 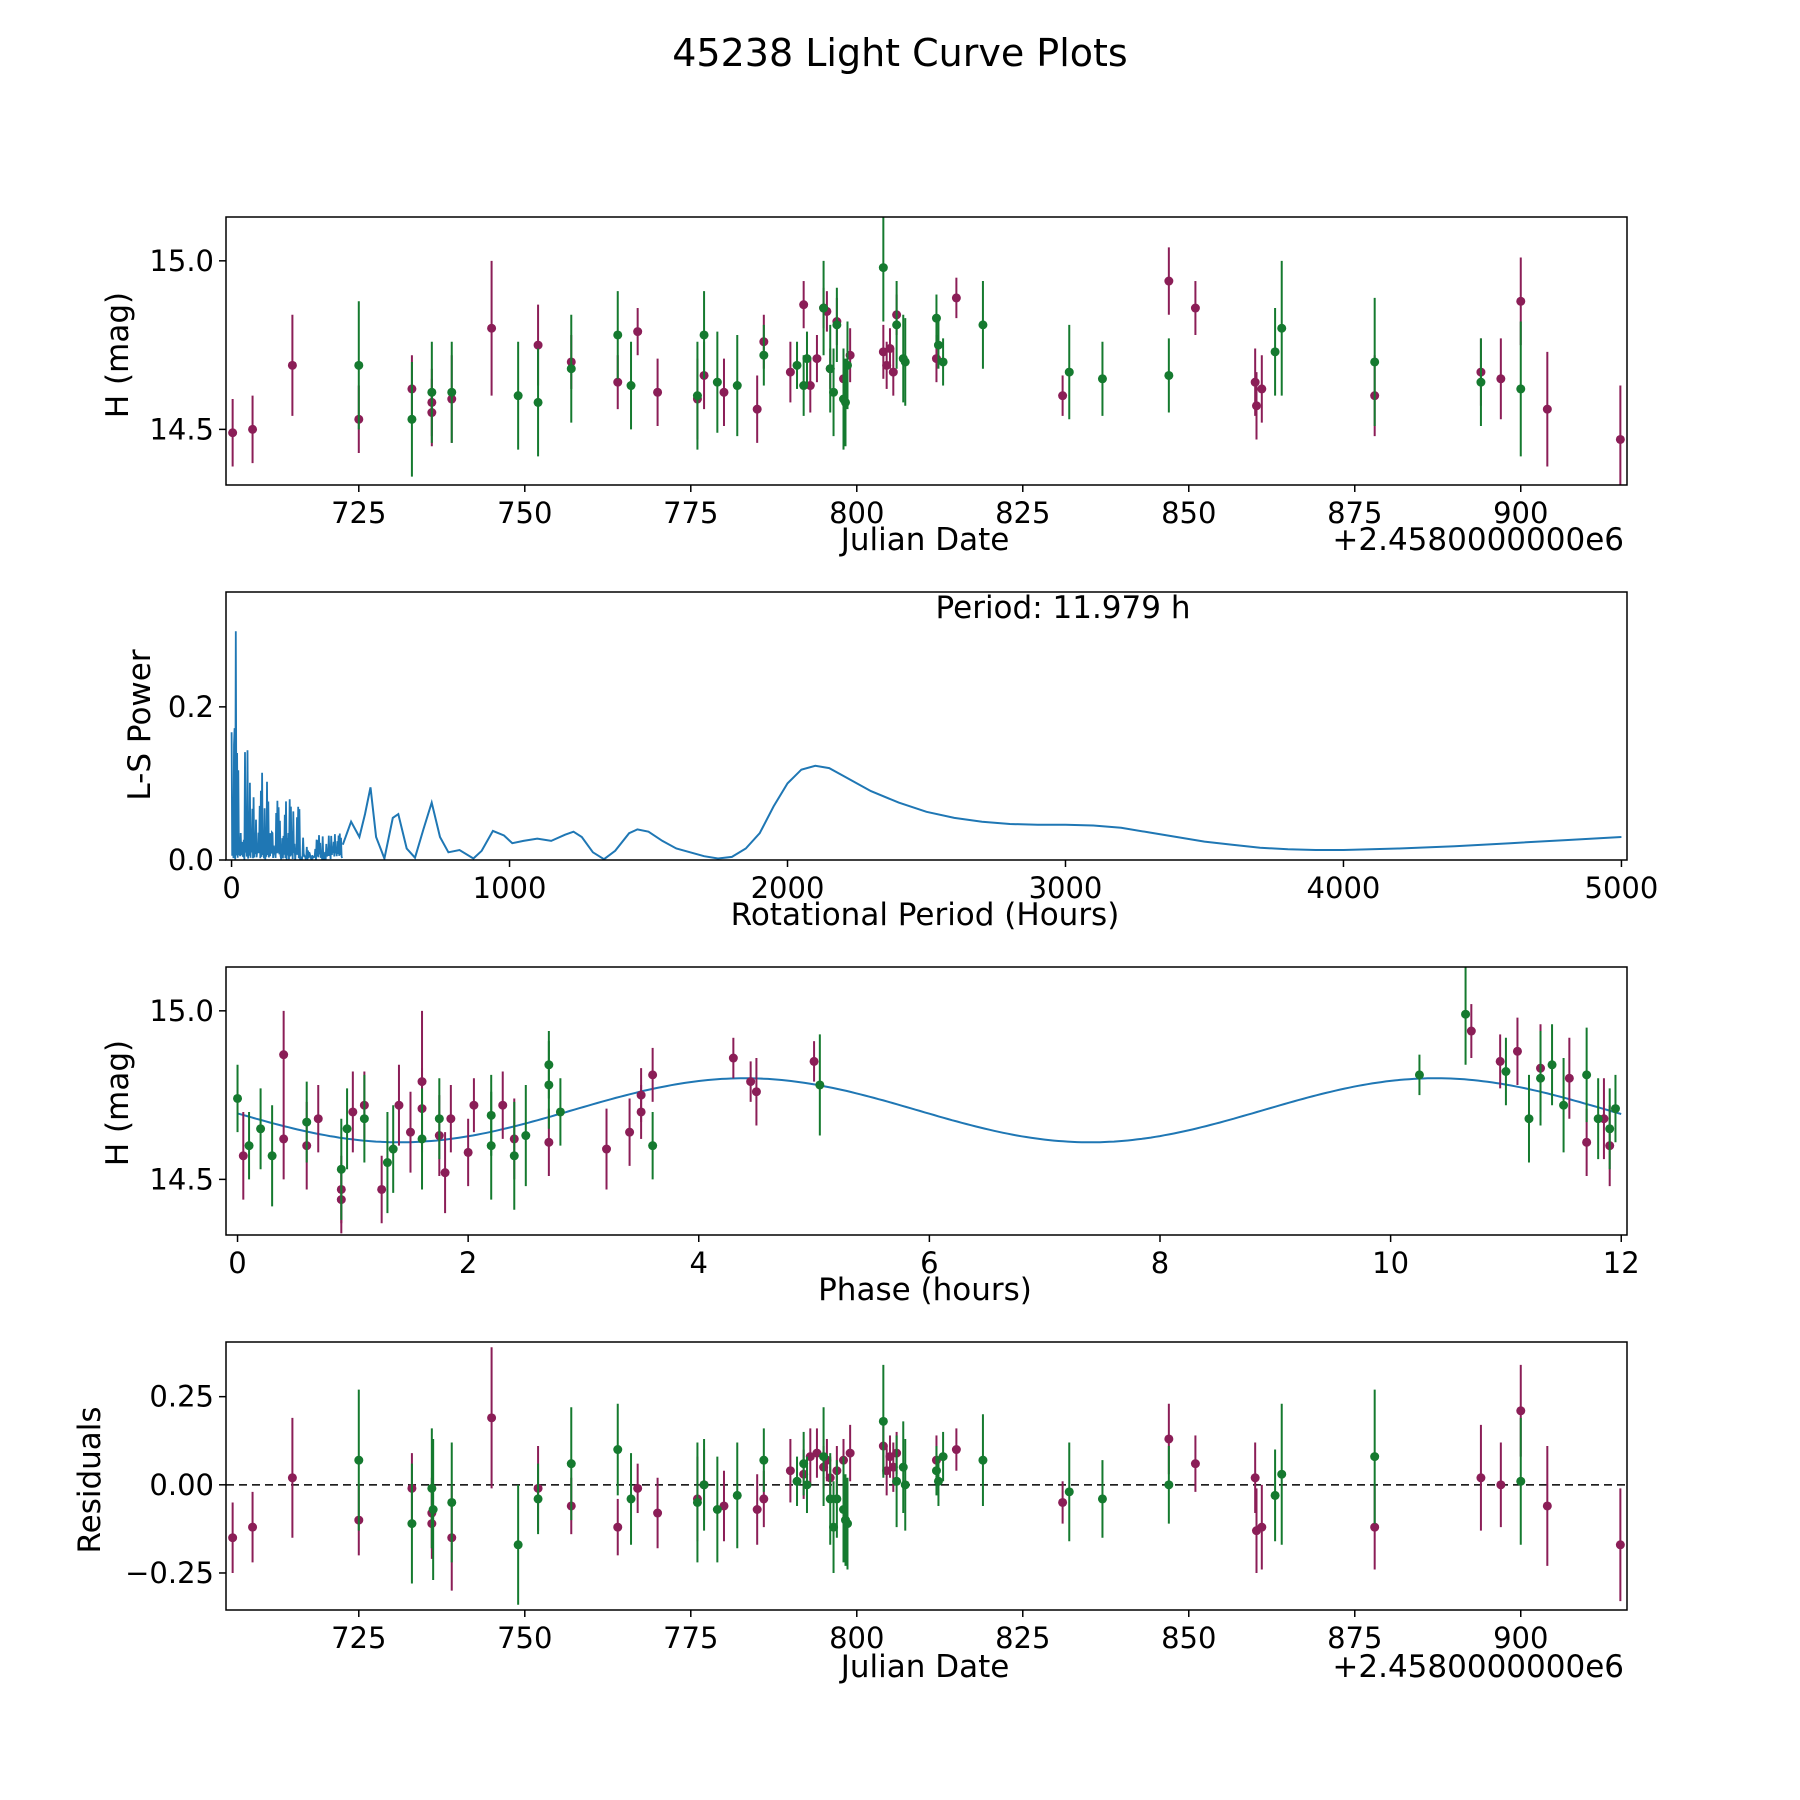 I want to click on x-tick-label: 10, so click(x=1390, y=1263).